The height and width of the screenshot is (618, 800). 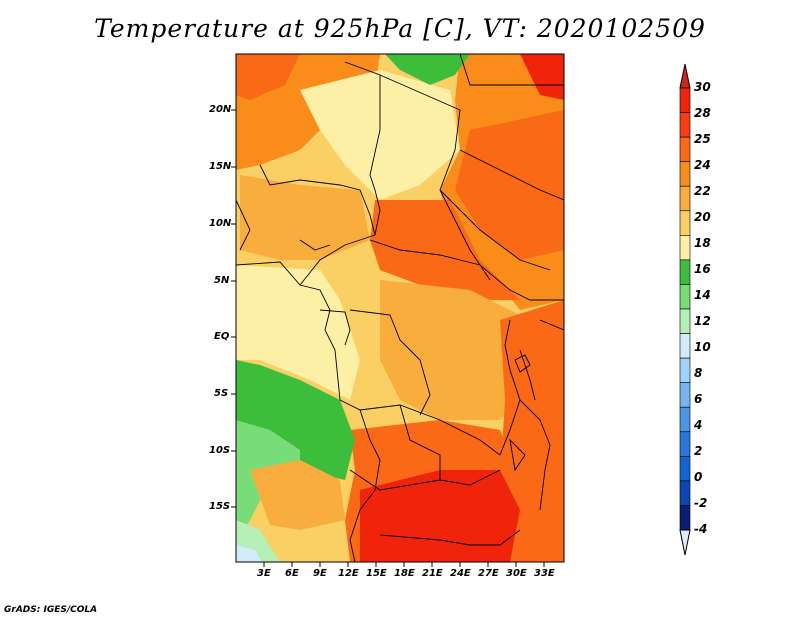 I want to click on colorbar-label-minus4: -4, so click(x=701, y=529).